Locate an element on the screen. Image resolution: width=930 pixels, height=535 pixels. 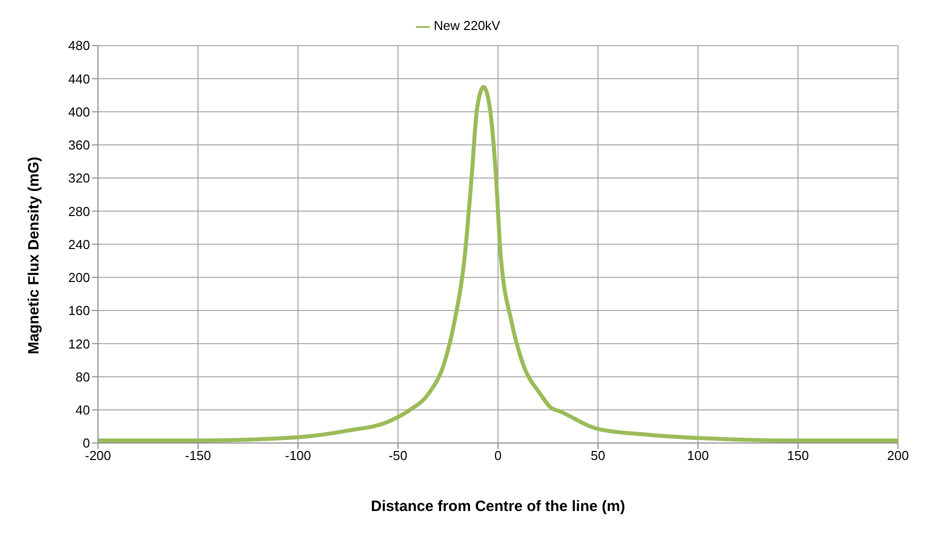
y-tick-label: 360 is located at coordinates (79, 145).